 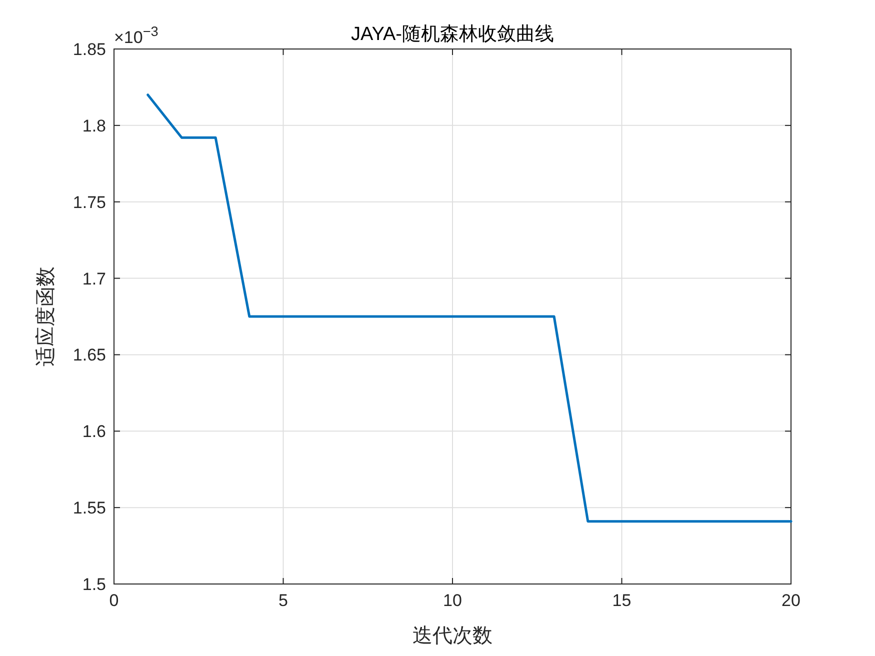 What do you see at coordinates (136, 35) in the screenshot?
I see `text: ×10$^{−3}$` at bounding box center [136, 35].